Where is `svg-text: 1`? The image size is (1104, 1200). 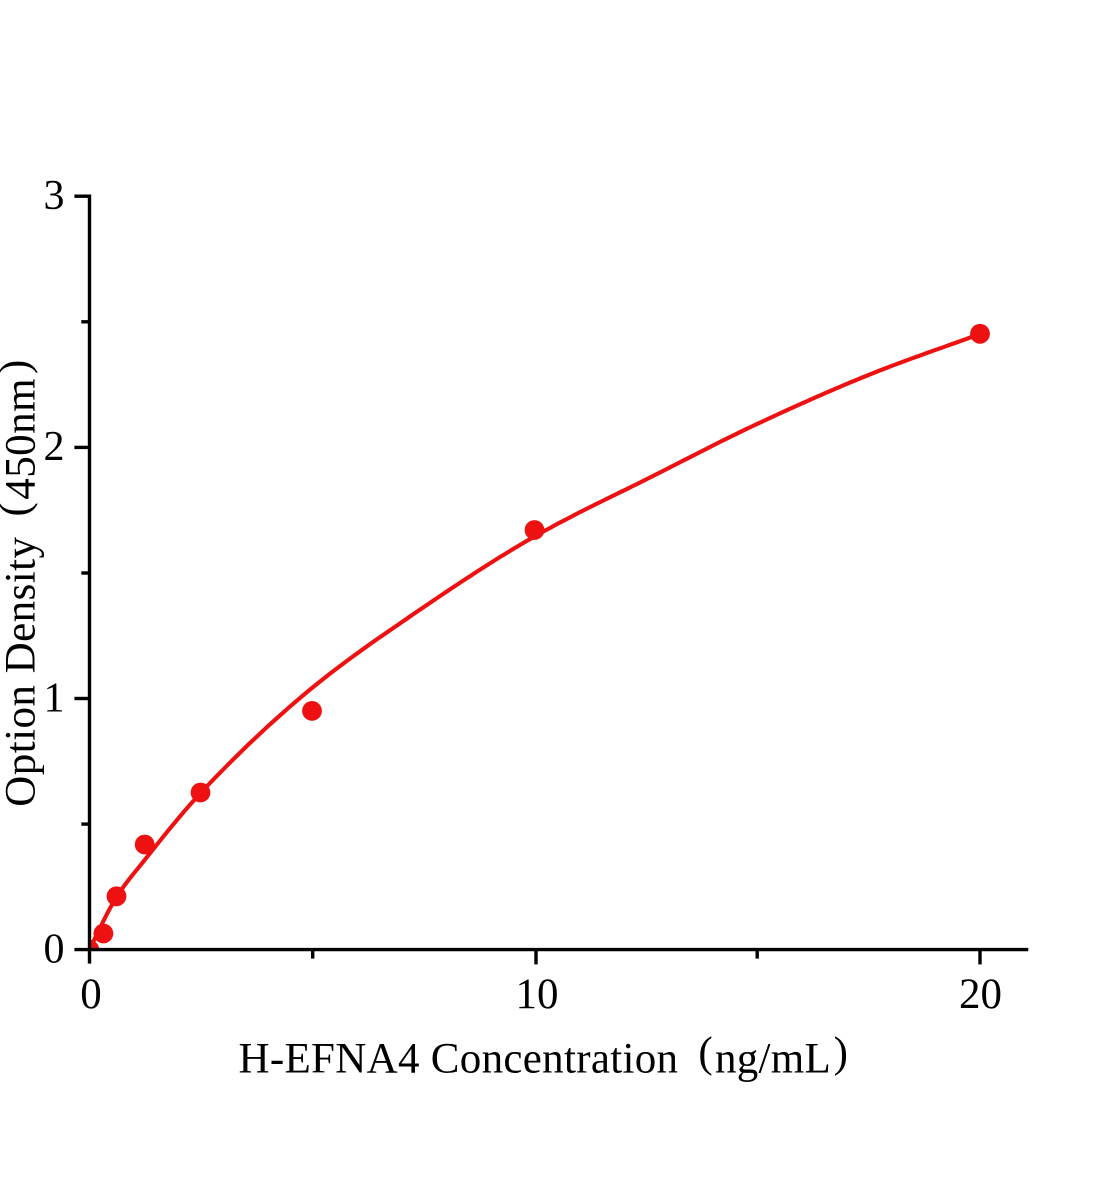 svg-text: 1 is located at coordinates (54, 698).